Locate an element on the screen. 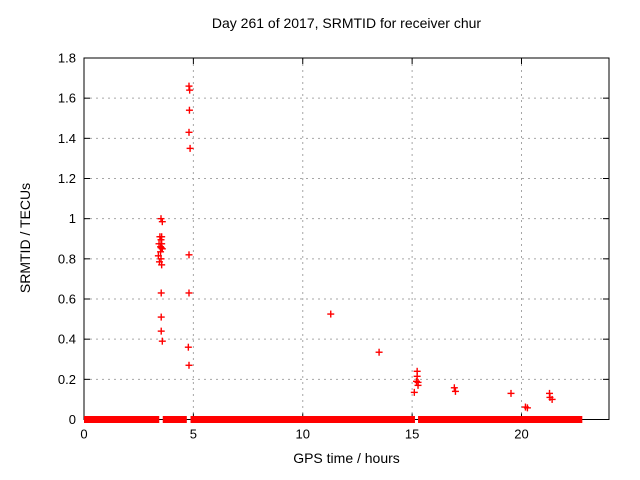 The height and width of the screenshot is (480, 640). x-tick-label: 5 is located at coordinates (193, 434).